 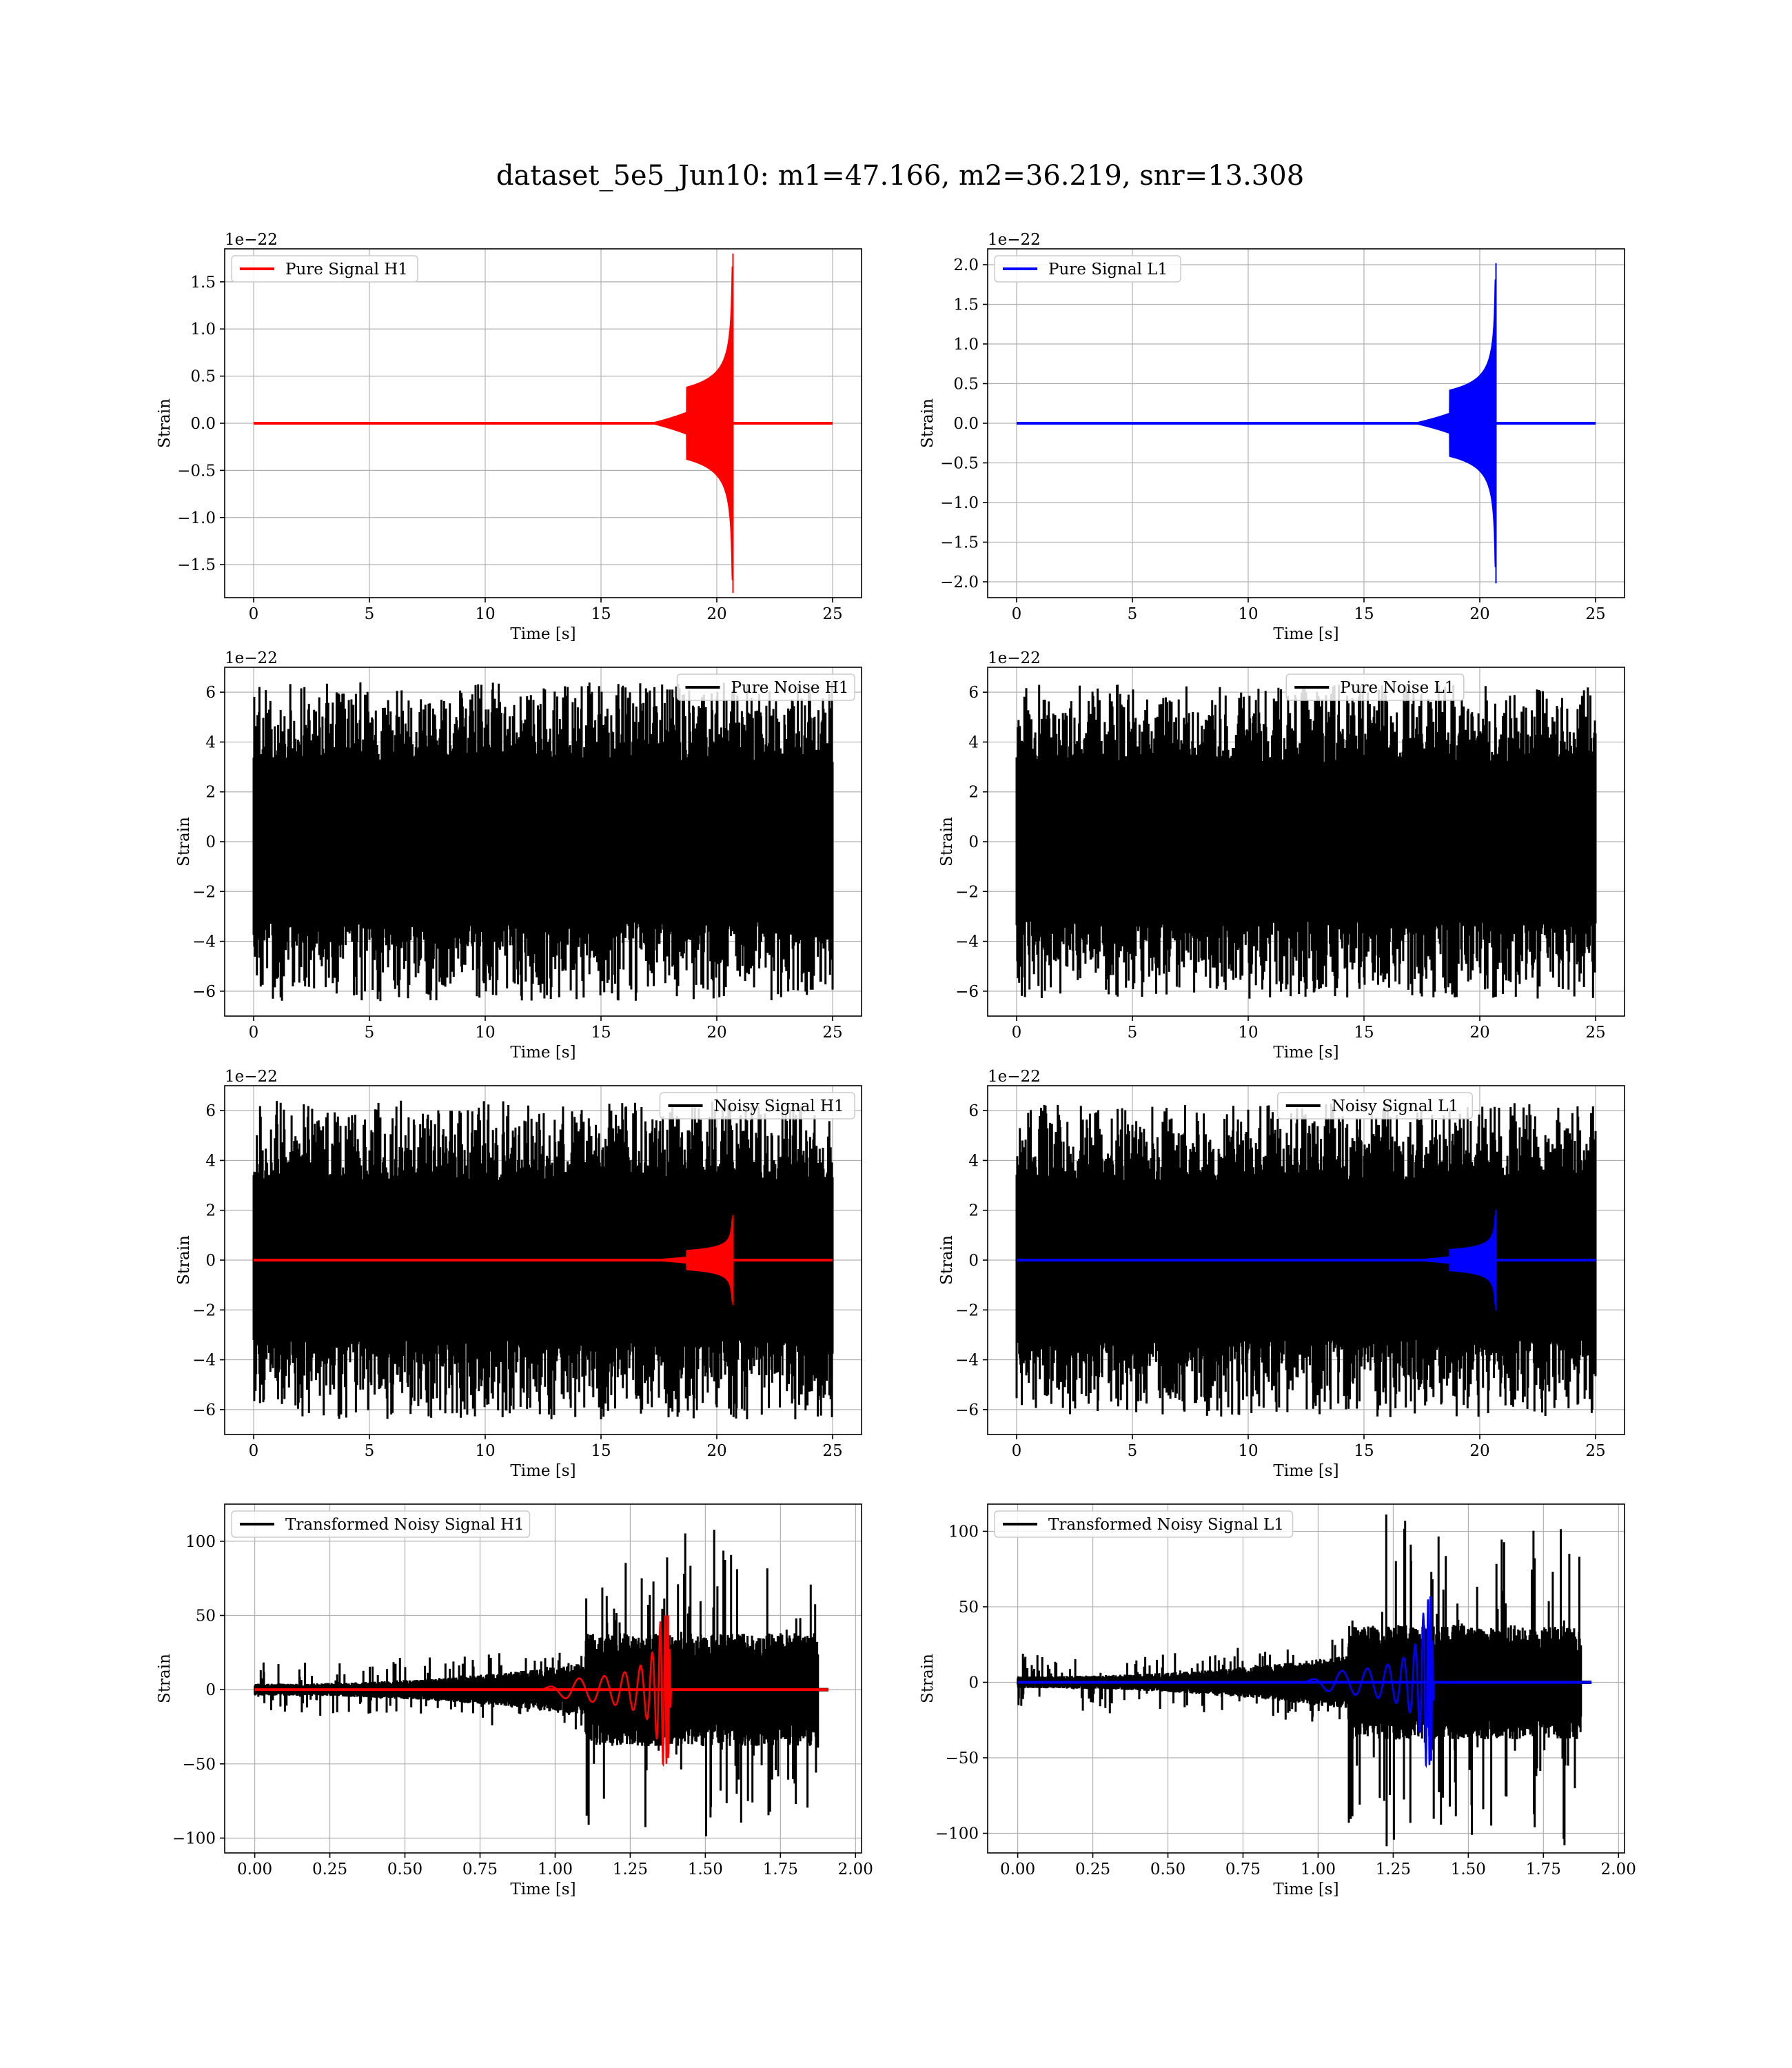 I want to click on y-tick-label: −6, so click(x=204, y=992).